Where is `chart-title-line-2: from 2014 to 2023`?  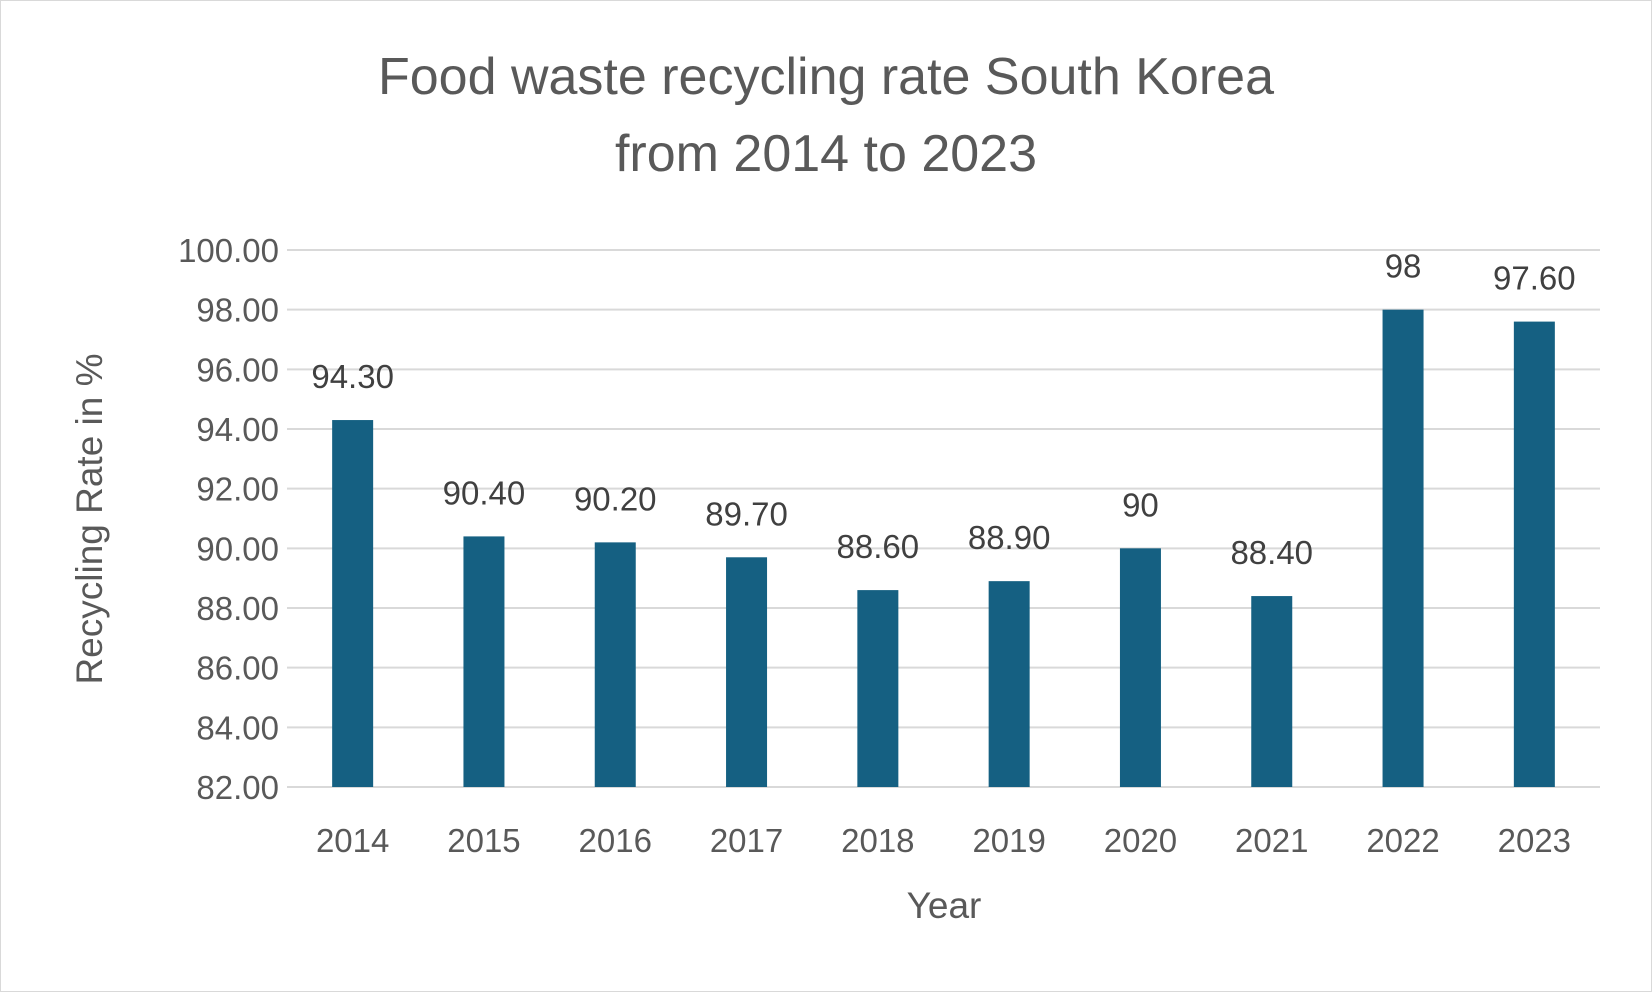
chart-title-line-2: from 2014 to 2023 is located at coordinates (826, 154).